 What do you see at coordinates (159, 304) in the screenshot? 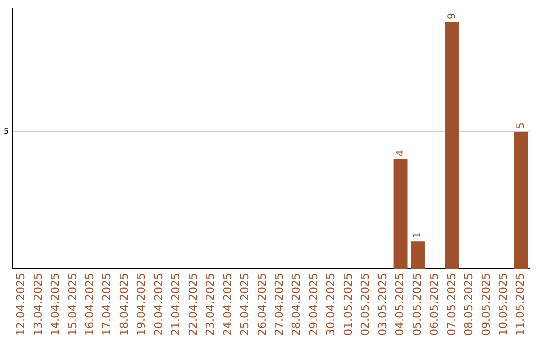
I see `x-tick-label: 20.04.2025` at bounding box center [159, 304].